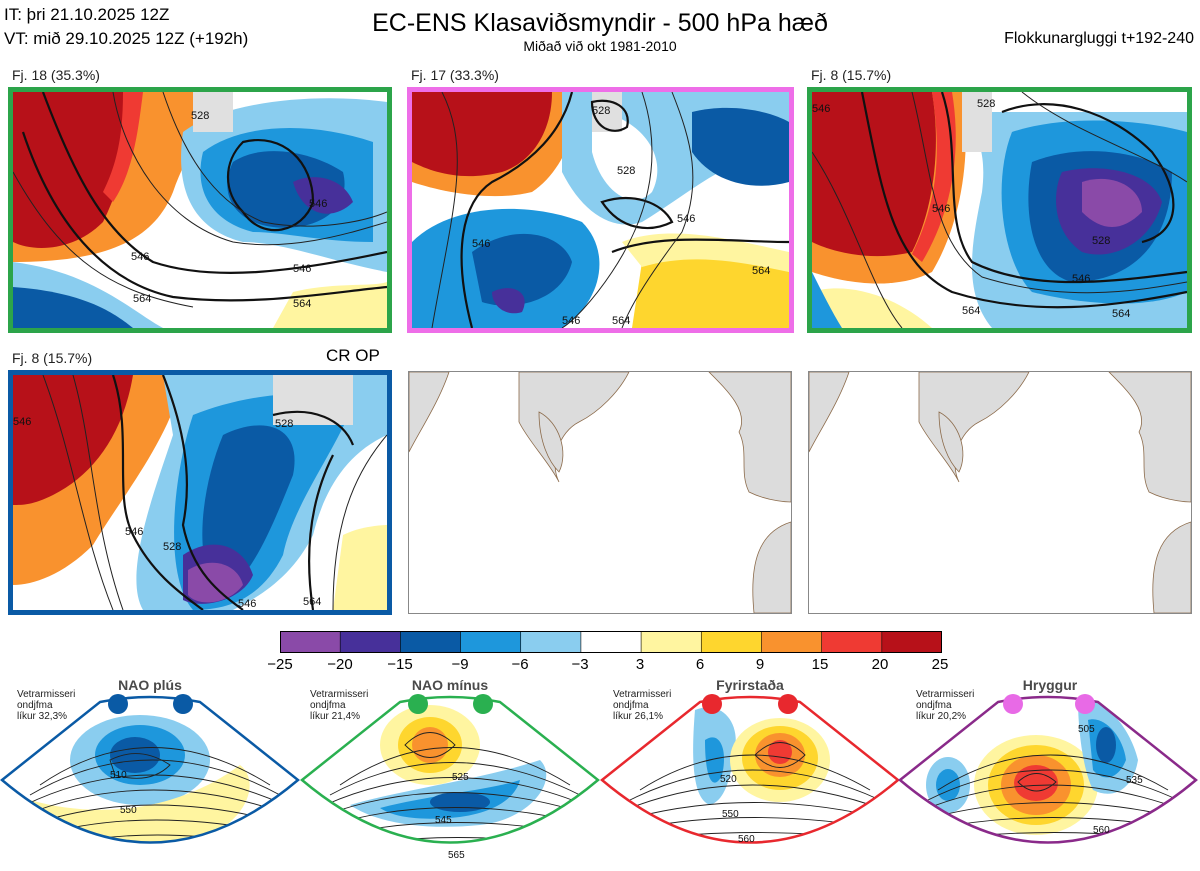 The image size is (1200, 871). Describe the element at coordinates (200, 492) in the screenshot. I see `cluster-map-control: 546 528 528 546 546 564` at that location.